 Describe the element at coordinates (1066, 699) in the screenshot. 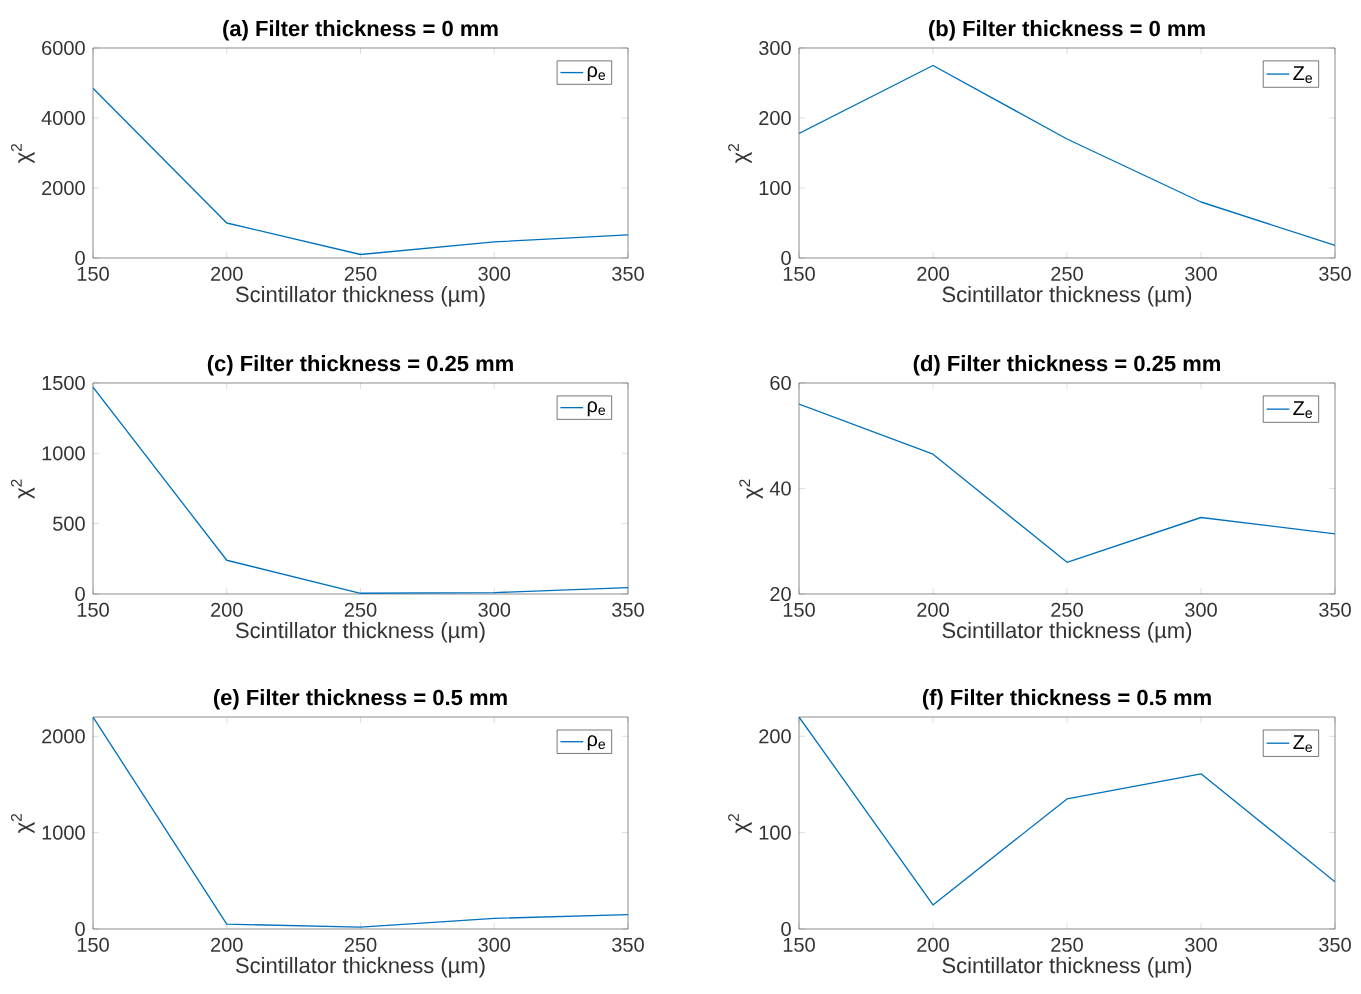

I see `chart-title: (f) Filter thickness = 0.5 mm` at that location.